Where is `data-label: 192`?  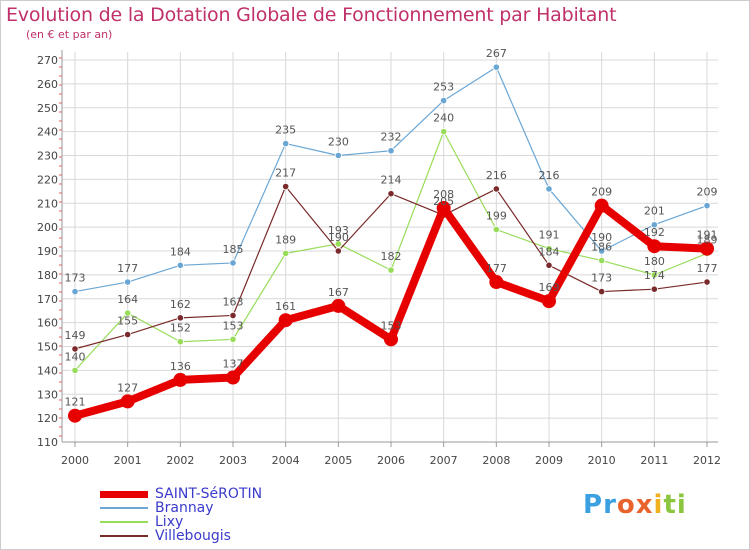
data-label: 192 is located at coordinates (654, 232).